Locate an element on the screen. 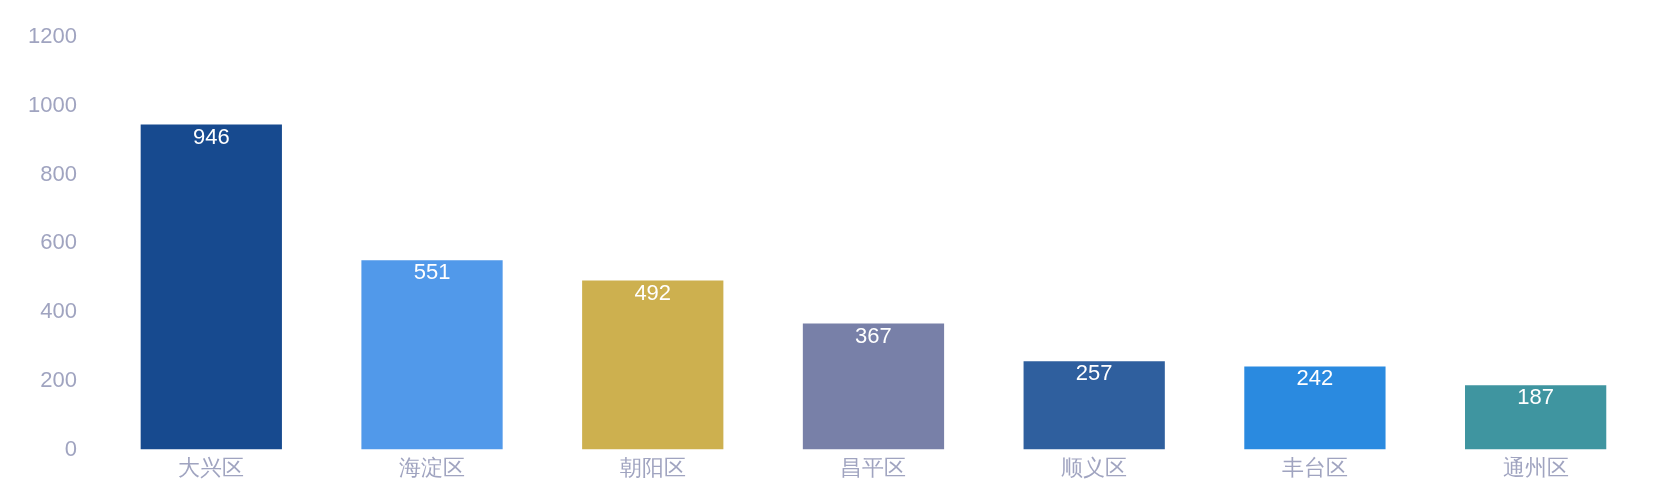 This screenshot has height=498, width=1666. y-tick-label: 0 is located at coordinates (70, 448).